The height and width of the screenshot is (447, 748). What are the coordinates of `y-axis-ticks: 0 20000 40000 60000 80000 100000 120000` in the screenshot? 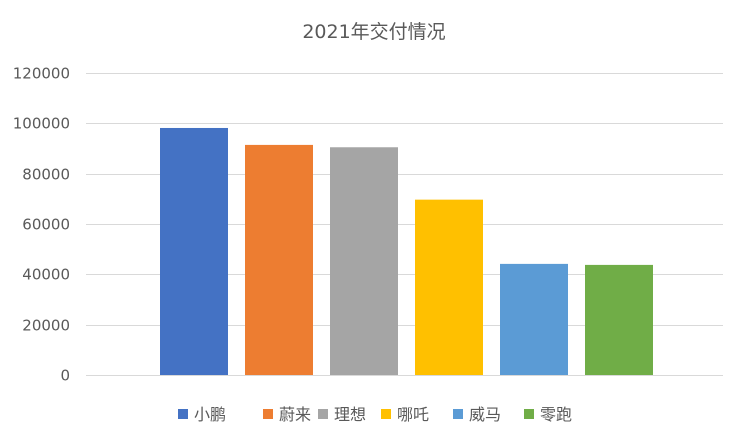 It's located at (41, 225).